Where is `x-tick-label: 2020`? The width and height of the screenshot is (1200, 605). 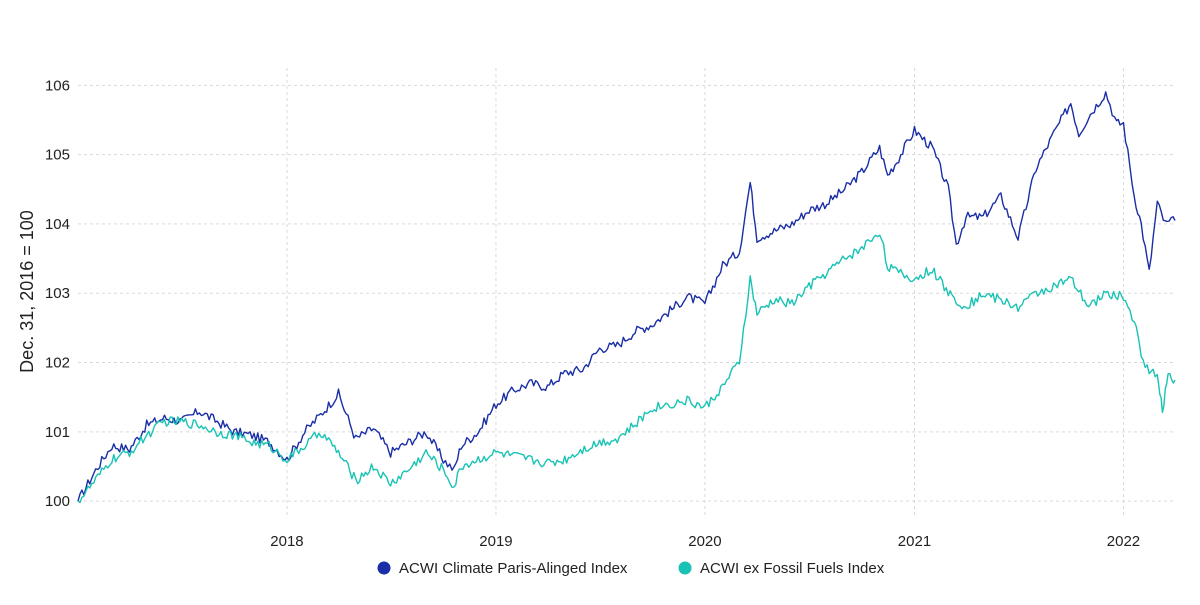
x-tick-label: 2020 is located at coordinates (704, 541).